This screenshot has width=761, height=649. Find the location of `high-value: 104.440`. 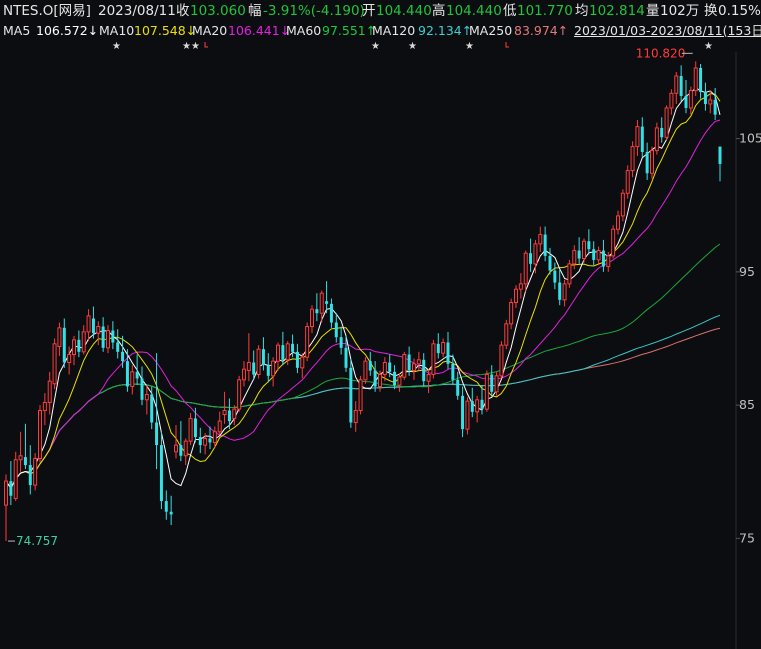

high-value: 104.440 is located at coordinates (474, 11).